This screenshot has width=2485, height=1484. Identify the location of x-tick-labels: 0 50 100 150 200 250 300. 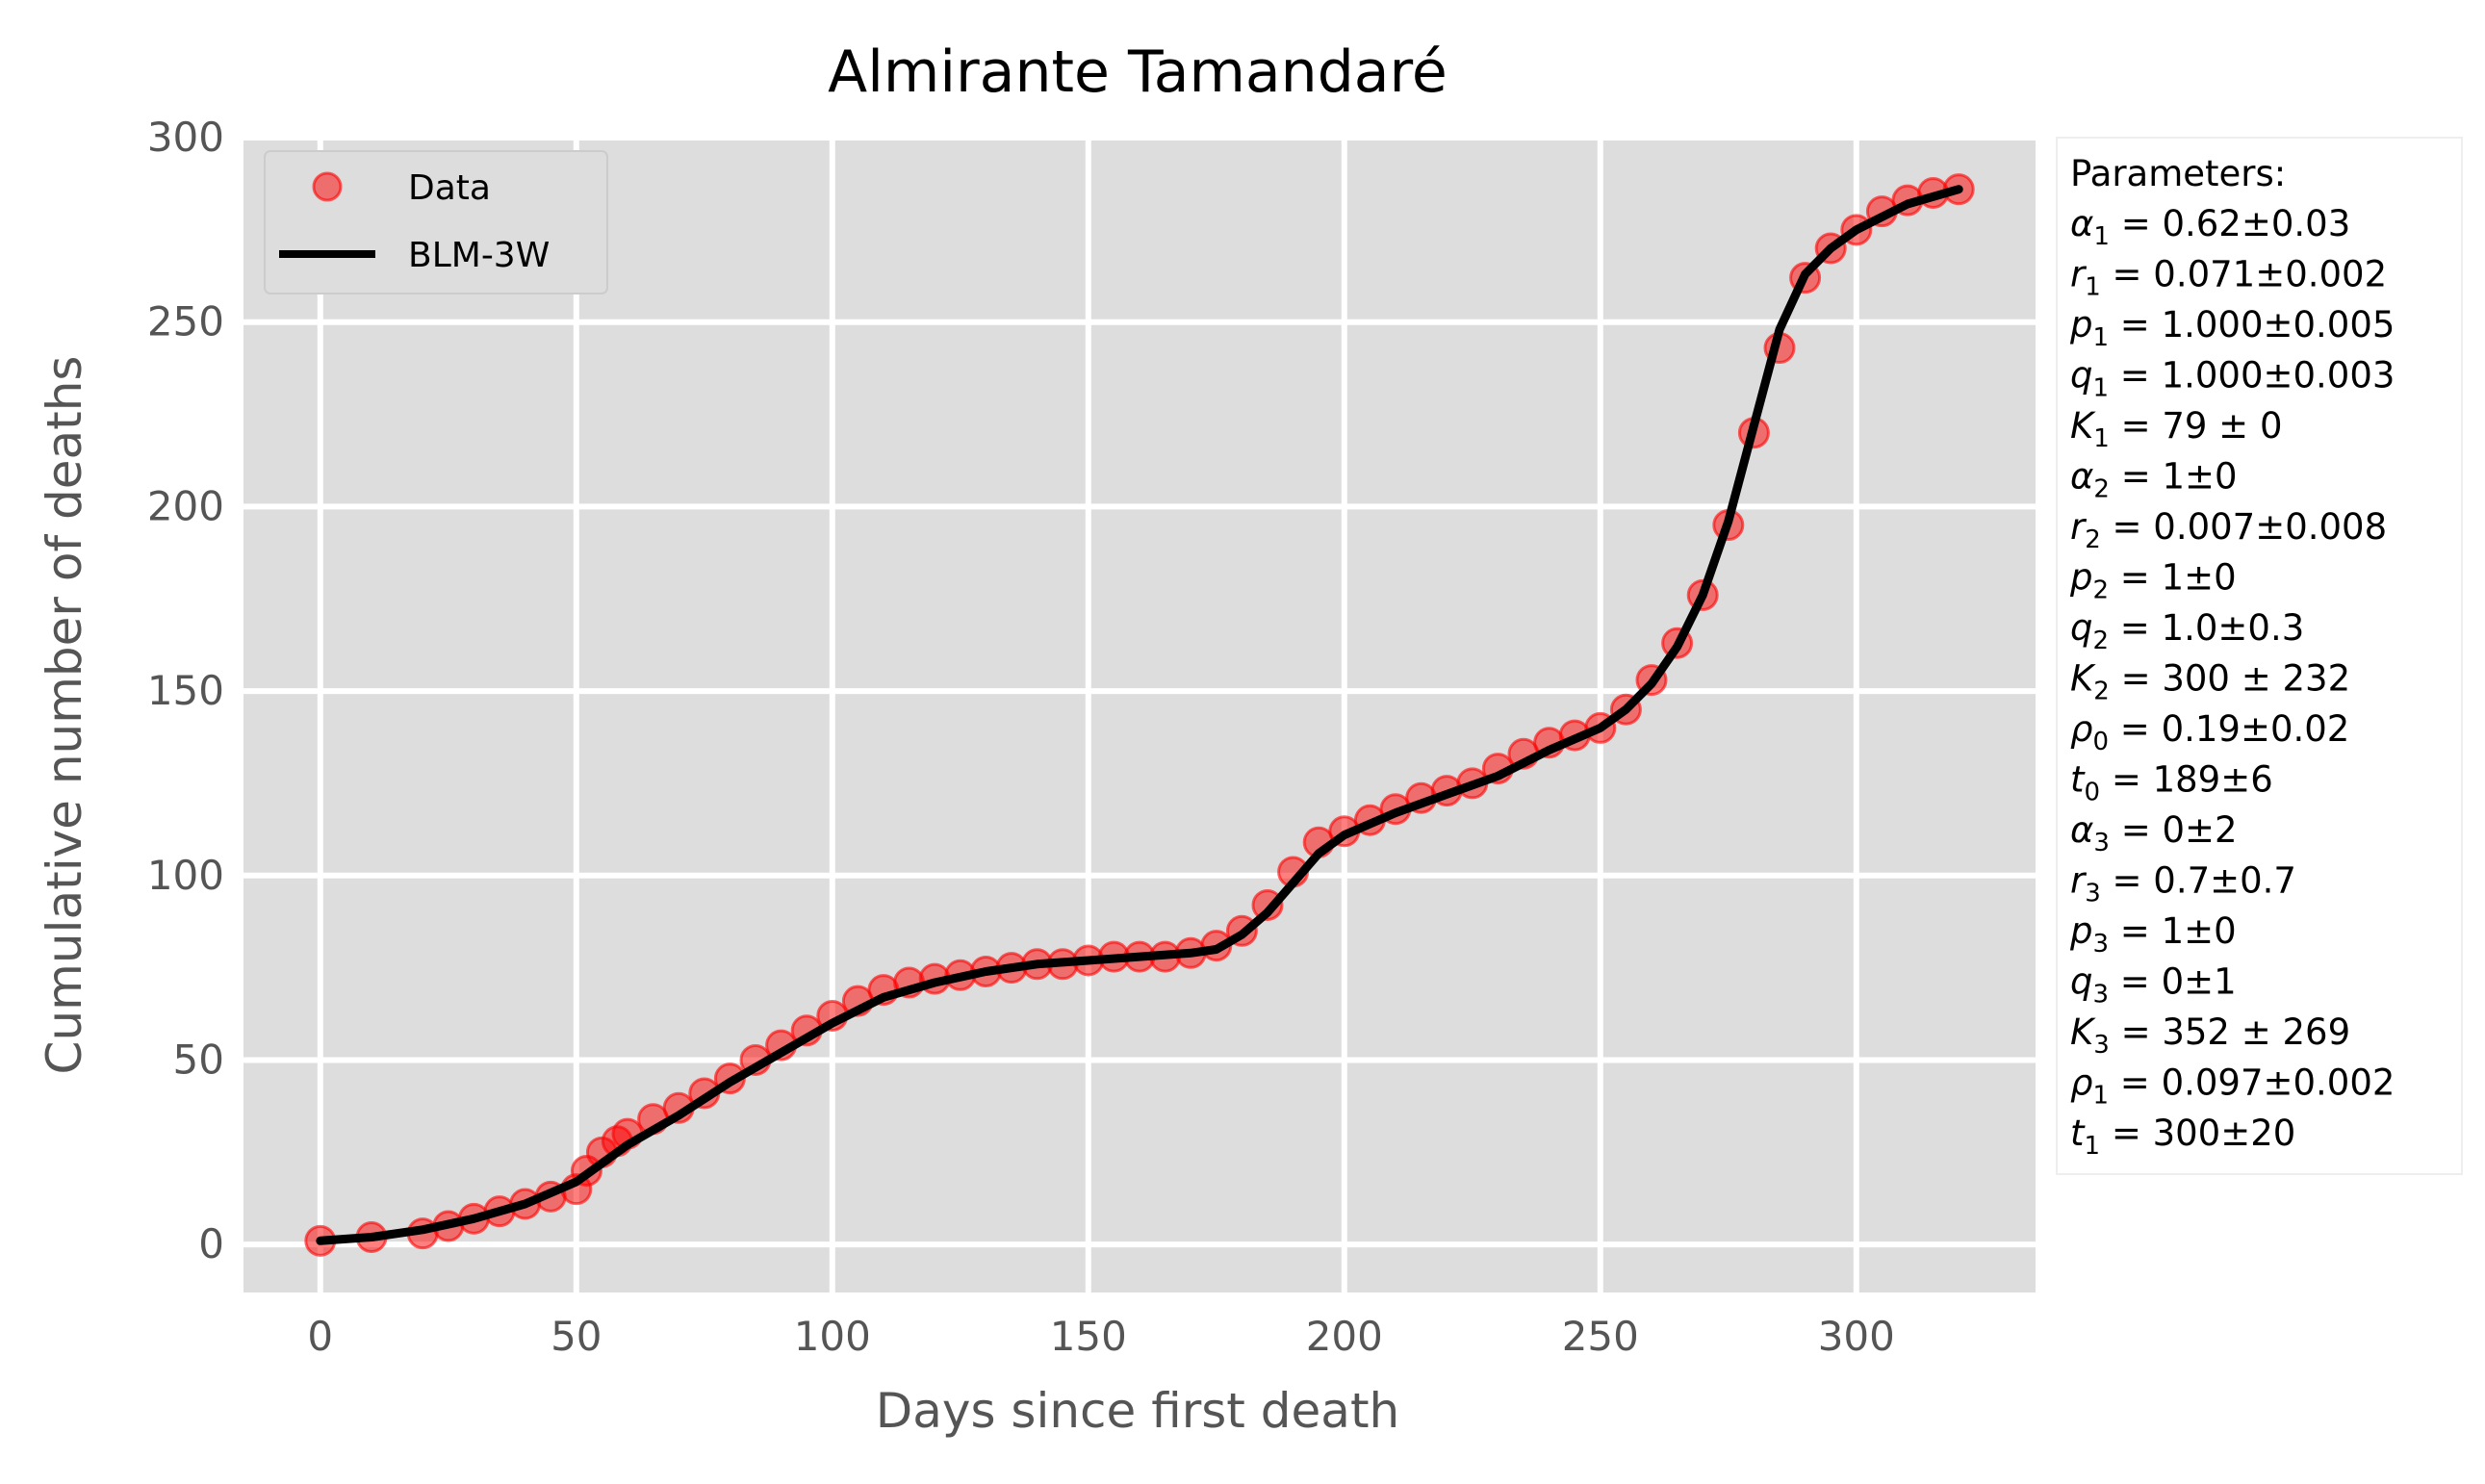
(1100, 1336).